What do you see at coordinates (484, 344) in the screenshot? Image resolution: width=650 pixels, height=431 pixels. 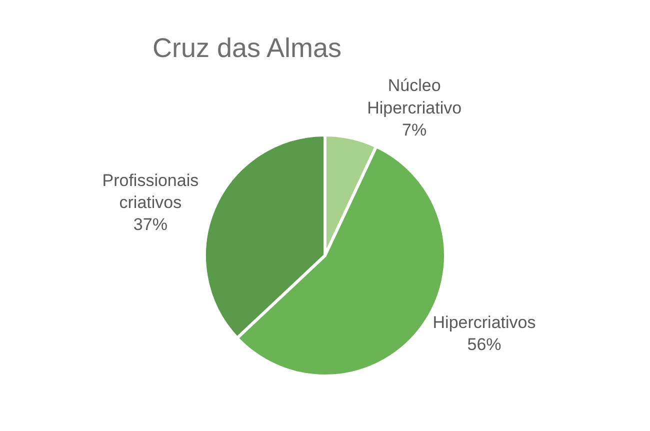 I see `data-label: 56%` at bounding box center [484, 344].